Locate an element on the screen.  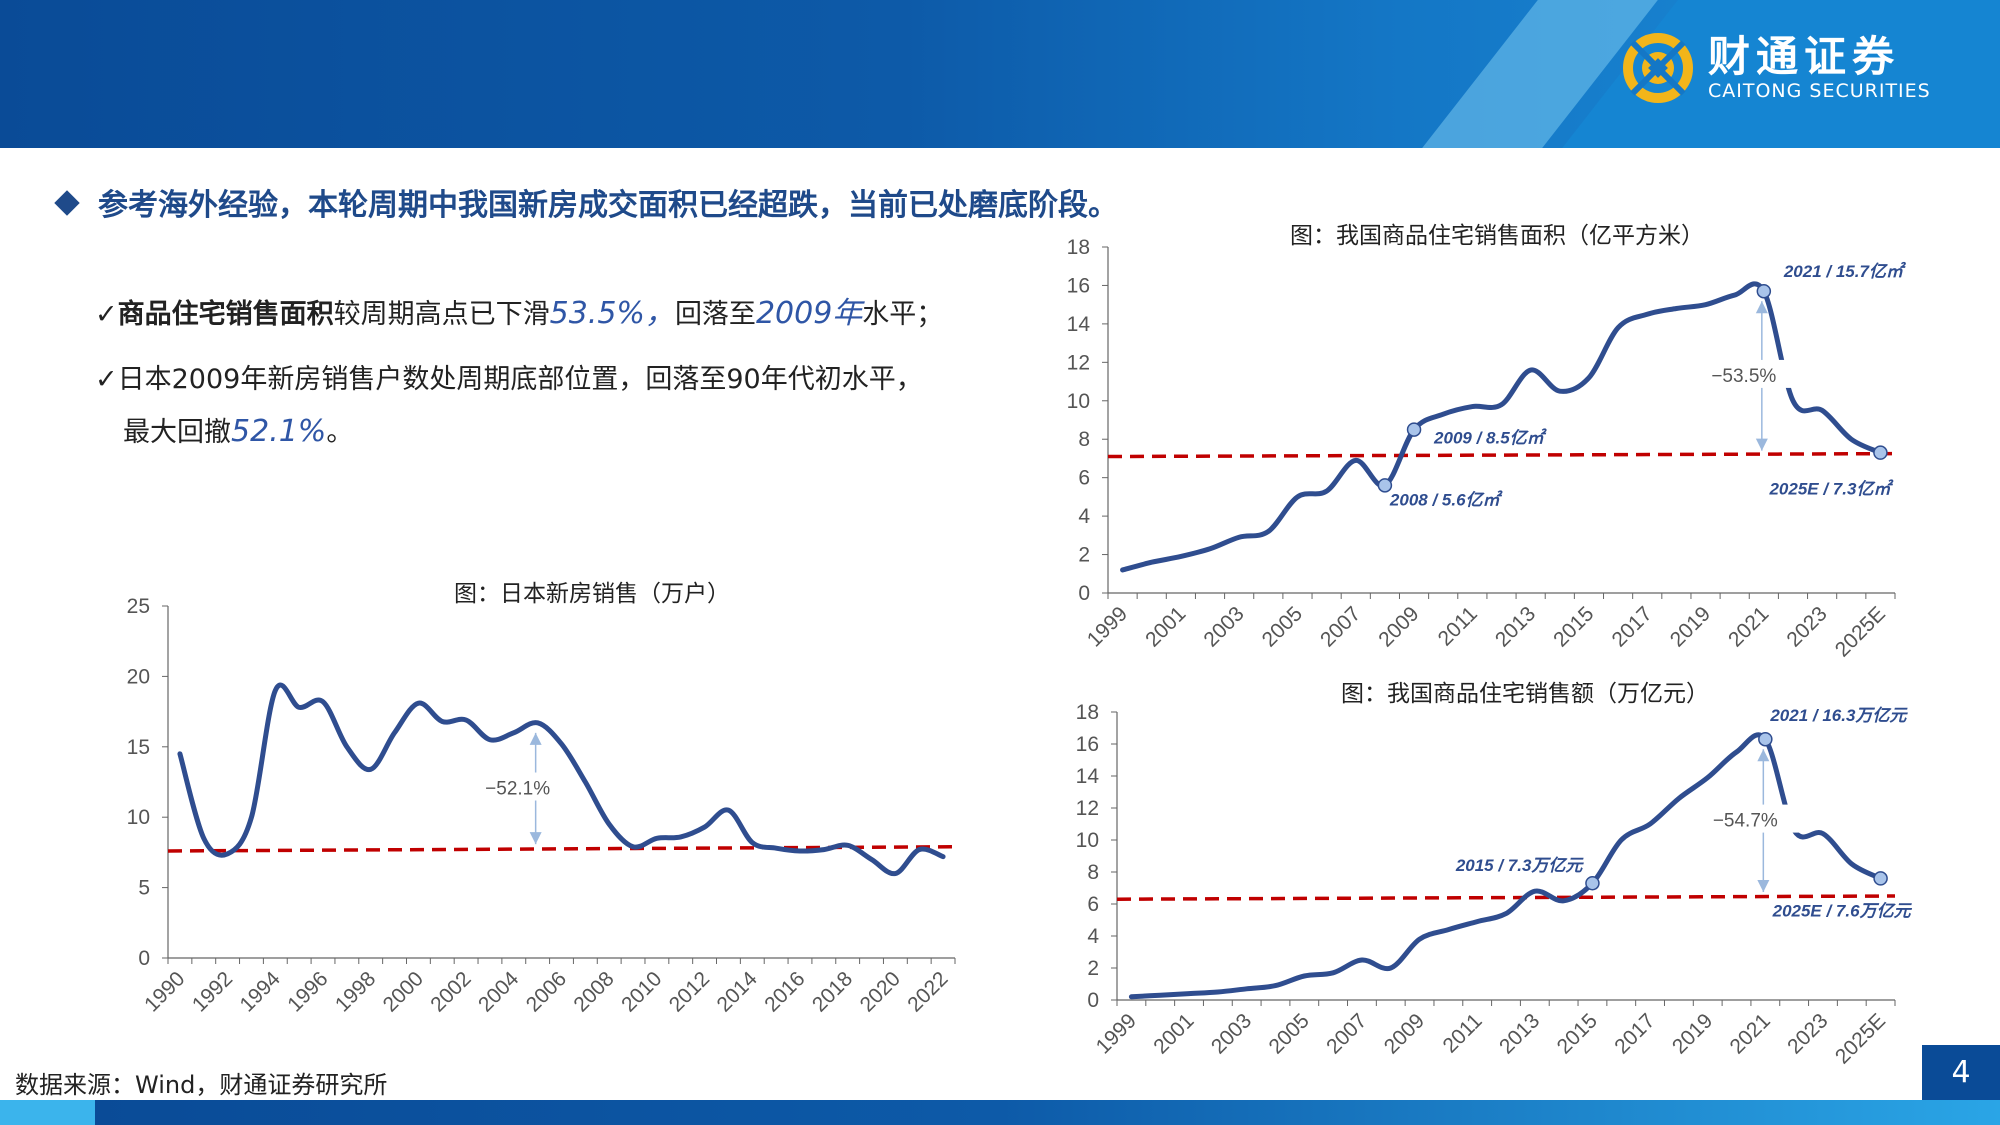
y-tick-label: 15 is located at coordinates (138, 747).